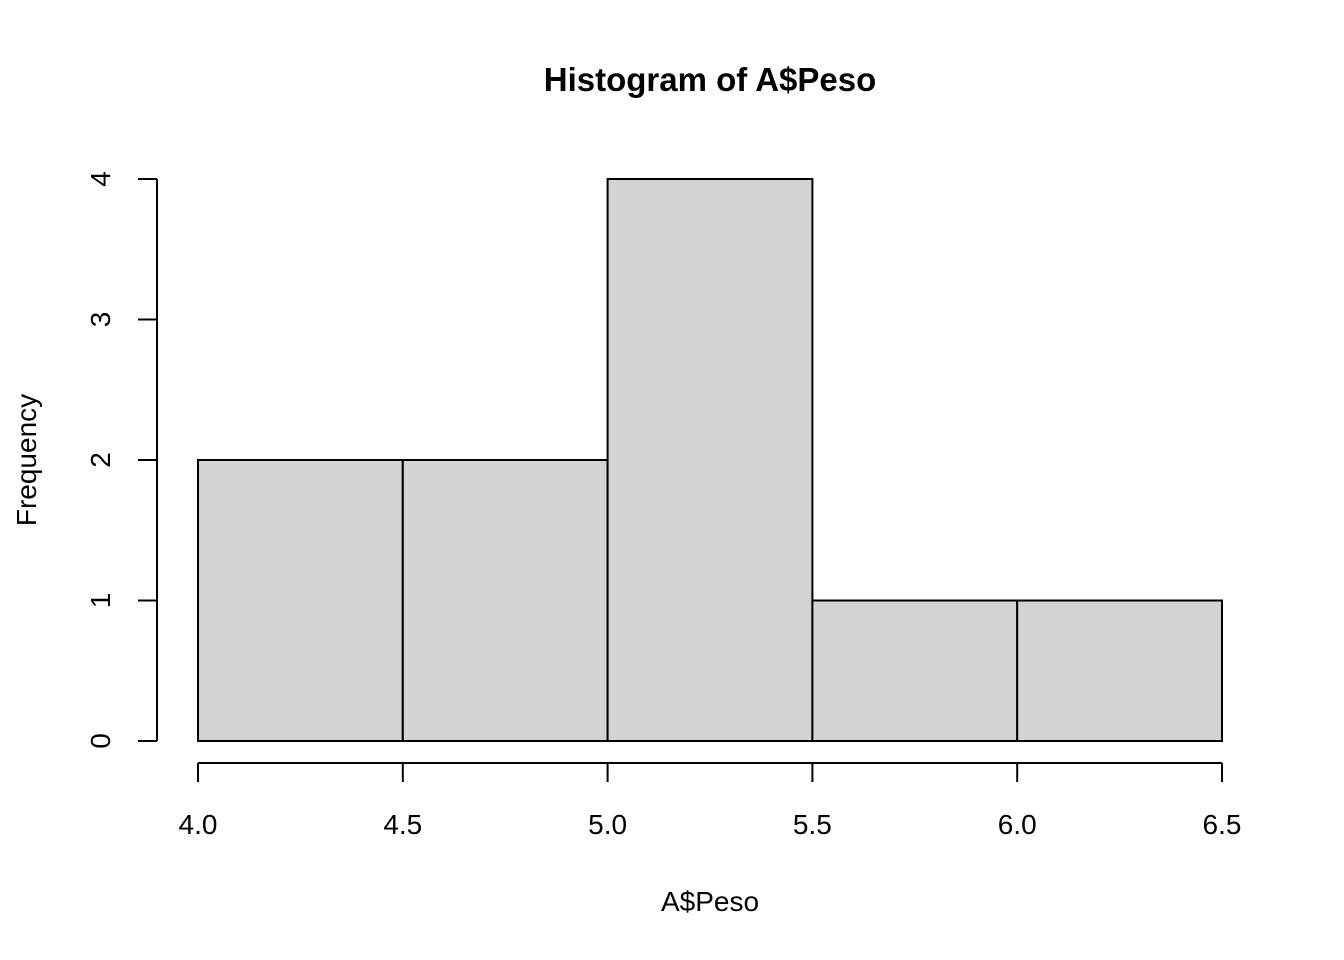 The image size is (1344, 960). Describe the element at coordinates (812, 824) in the screenshot. I see `x-tick-label-3: 5.5` at that location.